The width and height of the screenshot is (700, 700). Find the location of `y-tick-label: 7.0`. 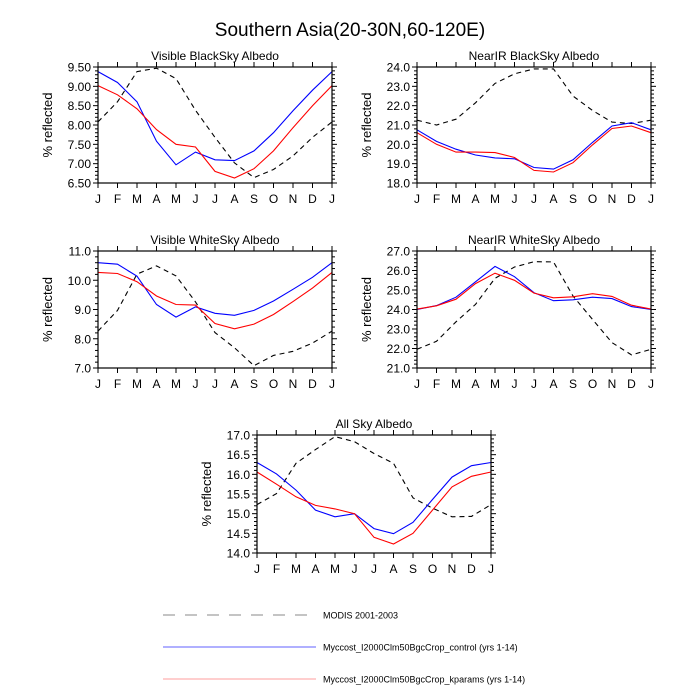

y-tick-label: 7.0 is located at coordinates (82, 369).